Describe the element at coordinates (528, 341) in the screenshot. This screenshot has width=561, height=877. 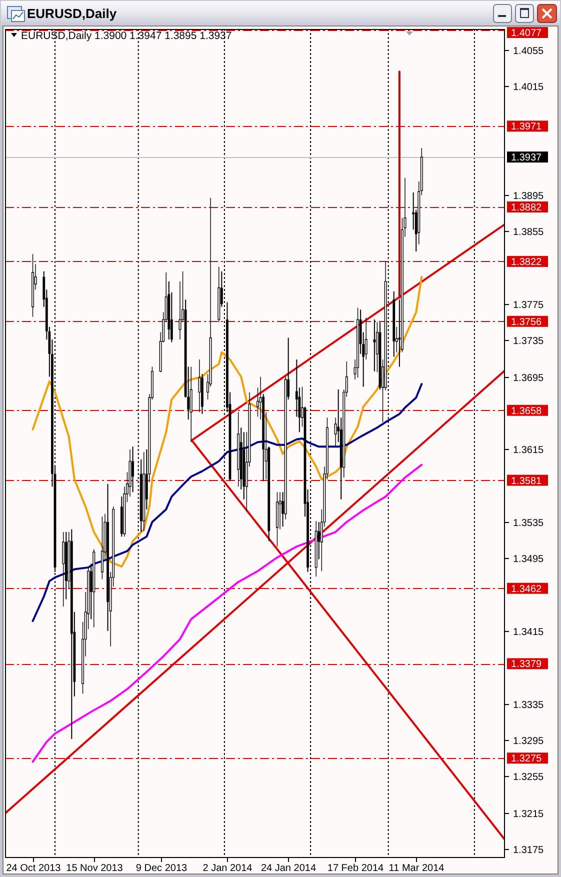
I see `y-tick-label: 1.3735` at that location.